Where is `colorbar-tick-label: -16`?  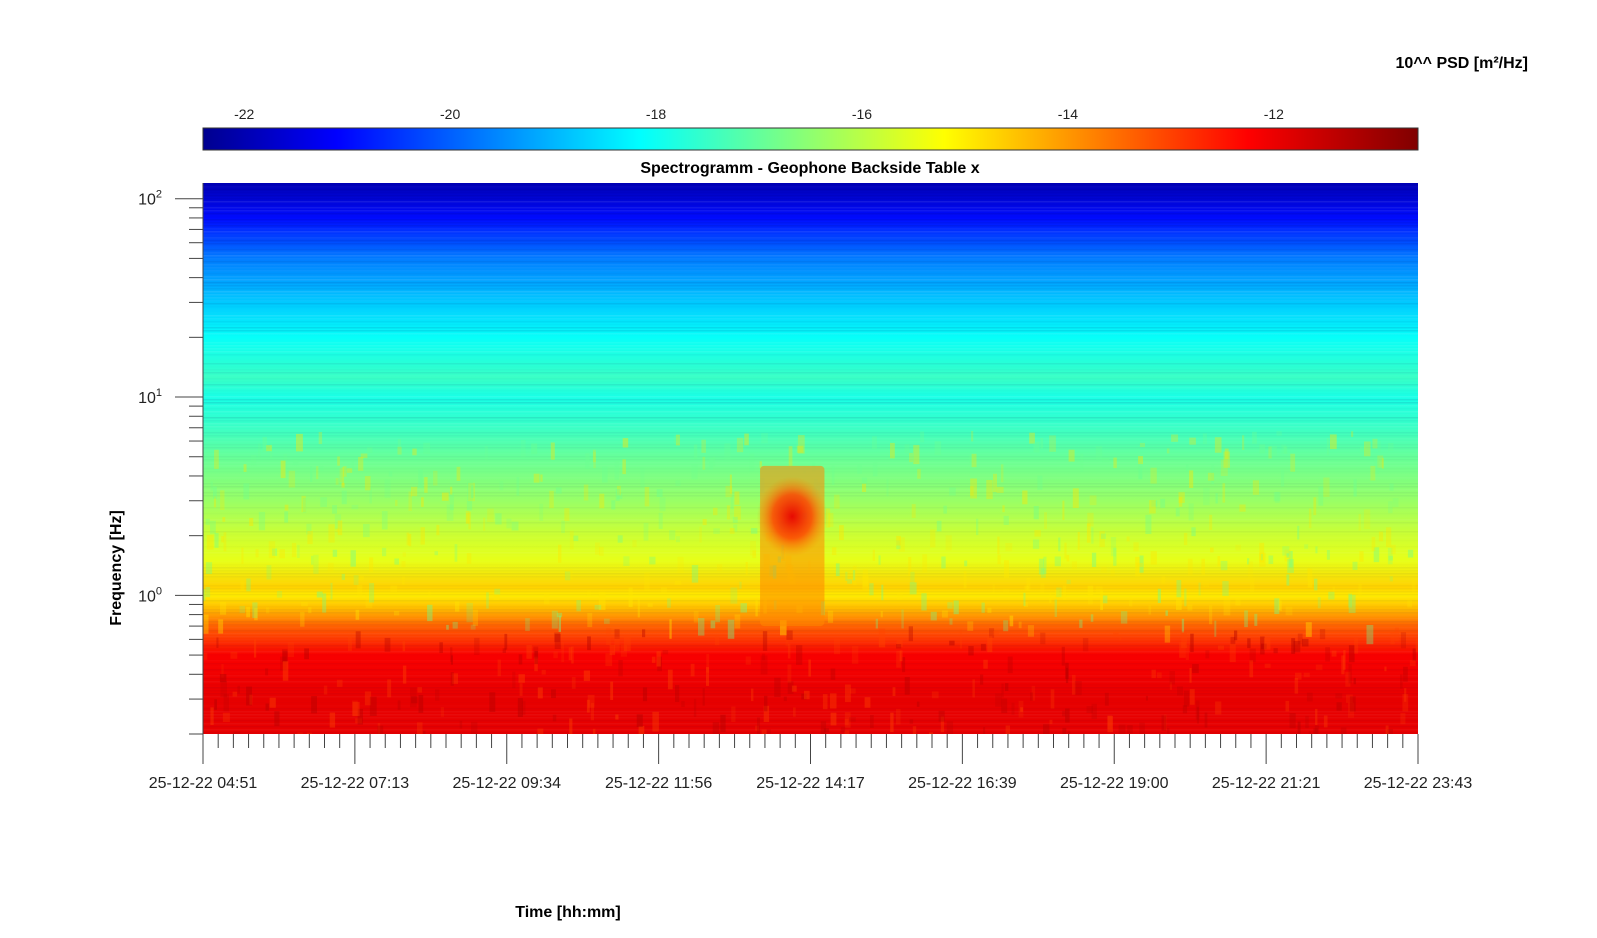 colorbar-tick-label: -16 is located at coordinates (862, 114).